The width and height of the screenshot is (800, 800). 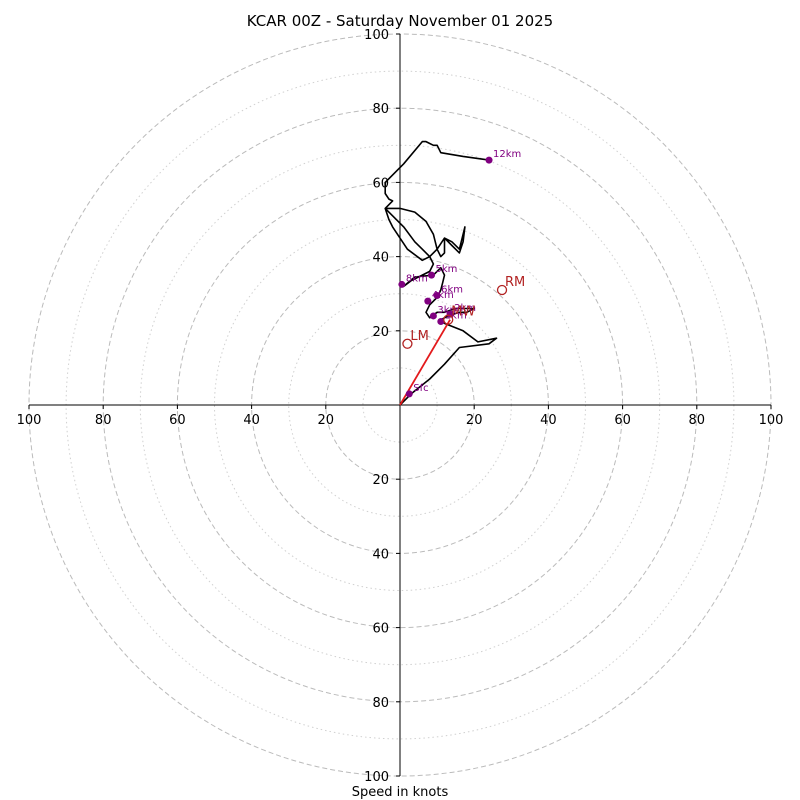 What do you see at coordinates (507, 154) in the screenshot?
I see `height-label-12km: 12km` at bounding box center [507, 154].